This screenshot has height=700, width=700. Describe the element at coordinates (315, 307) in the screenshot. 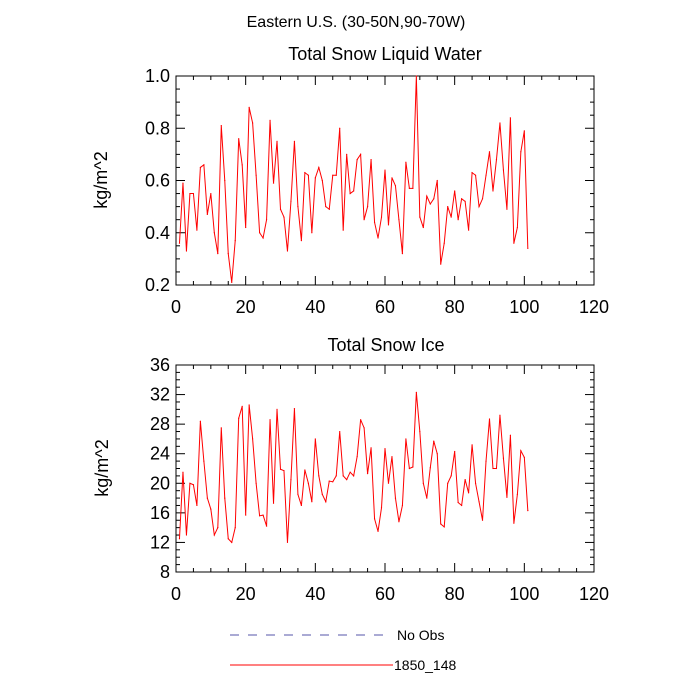

I see `x-tick-label: 40` at that location.